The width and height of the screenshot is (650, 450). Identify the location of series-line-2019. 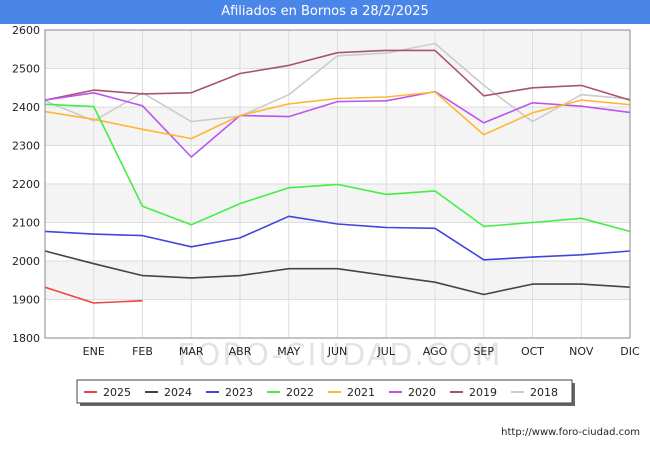
(337, 75).